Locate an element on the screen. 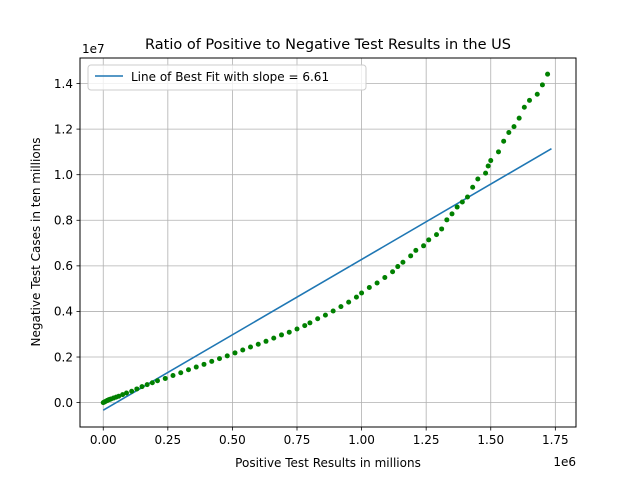  y-tick-label: 0.4 is located at coordinates (63, 312).